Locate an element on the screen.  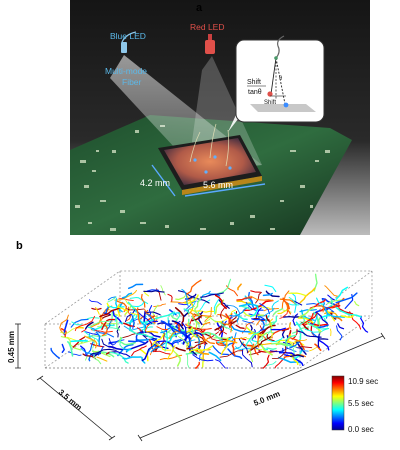
fiber-label-line2: Fiber is located at coordinates (132, 82).